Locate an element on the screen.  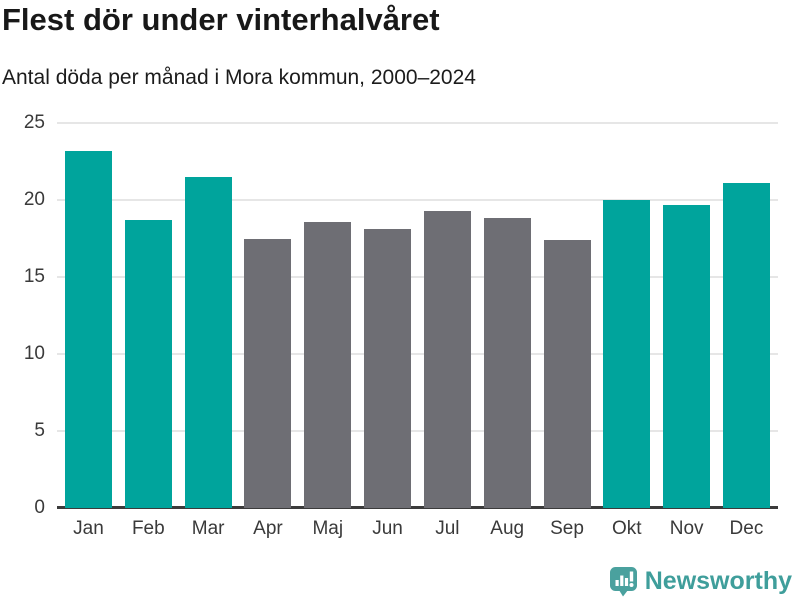
bar-sep is located at coordinates (567, 374).